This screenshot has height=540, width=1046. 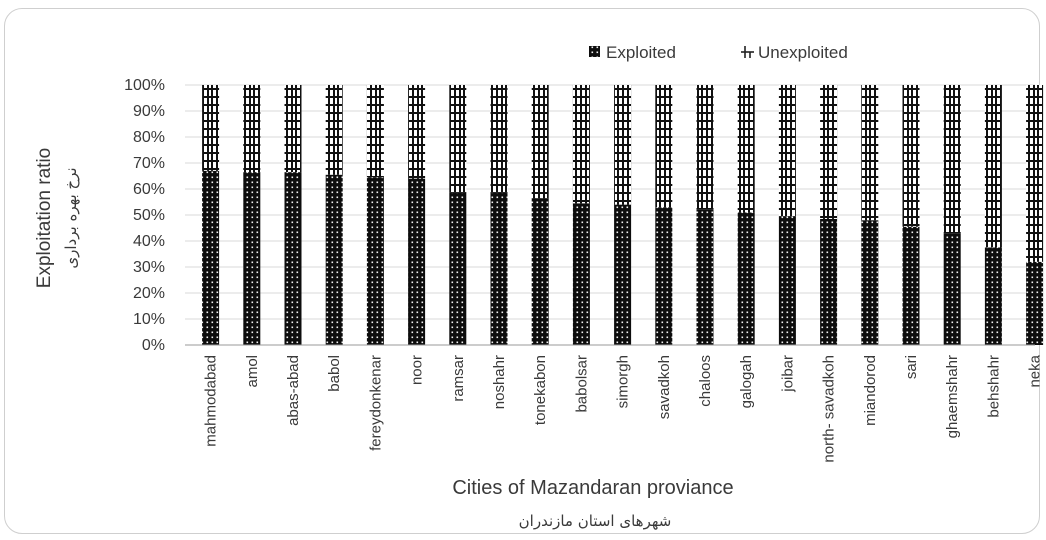 I want to click on x-tick-label: joibar, so click(x=787, y=374).